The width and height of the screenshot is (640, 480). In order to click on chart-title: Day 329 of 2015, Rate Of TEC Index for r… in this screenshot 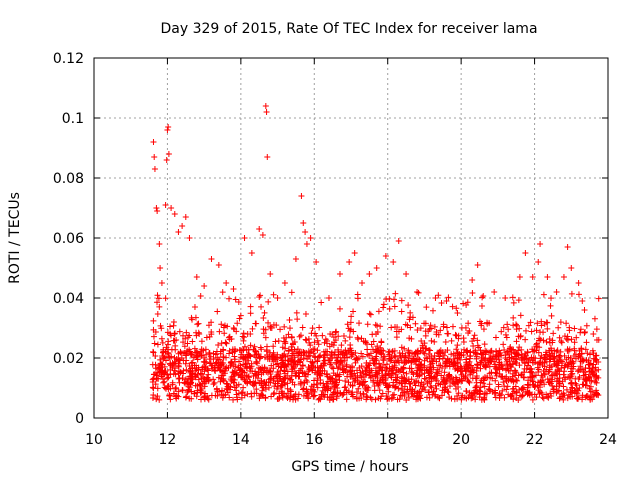, I will do `click(348, 29)`.